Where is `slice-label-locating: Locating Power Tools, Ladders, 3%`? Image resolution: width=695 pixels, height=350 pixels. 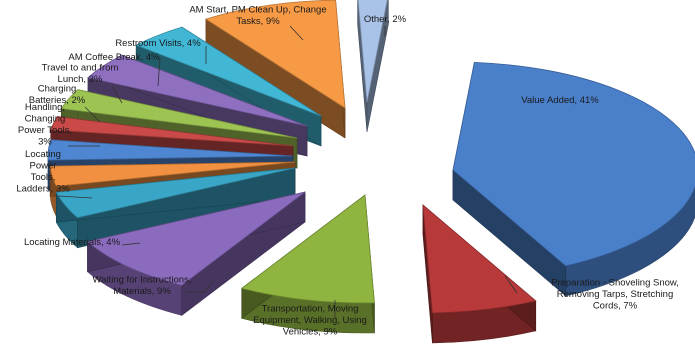 slice-label-locating: Locating Power Tools, Ladders, 3% is located at coordinates (43, 172).